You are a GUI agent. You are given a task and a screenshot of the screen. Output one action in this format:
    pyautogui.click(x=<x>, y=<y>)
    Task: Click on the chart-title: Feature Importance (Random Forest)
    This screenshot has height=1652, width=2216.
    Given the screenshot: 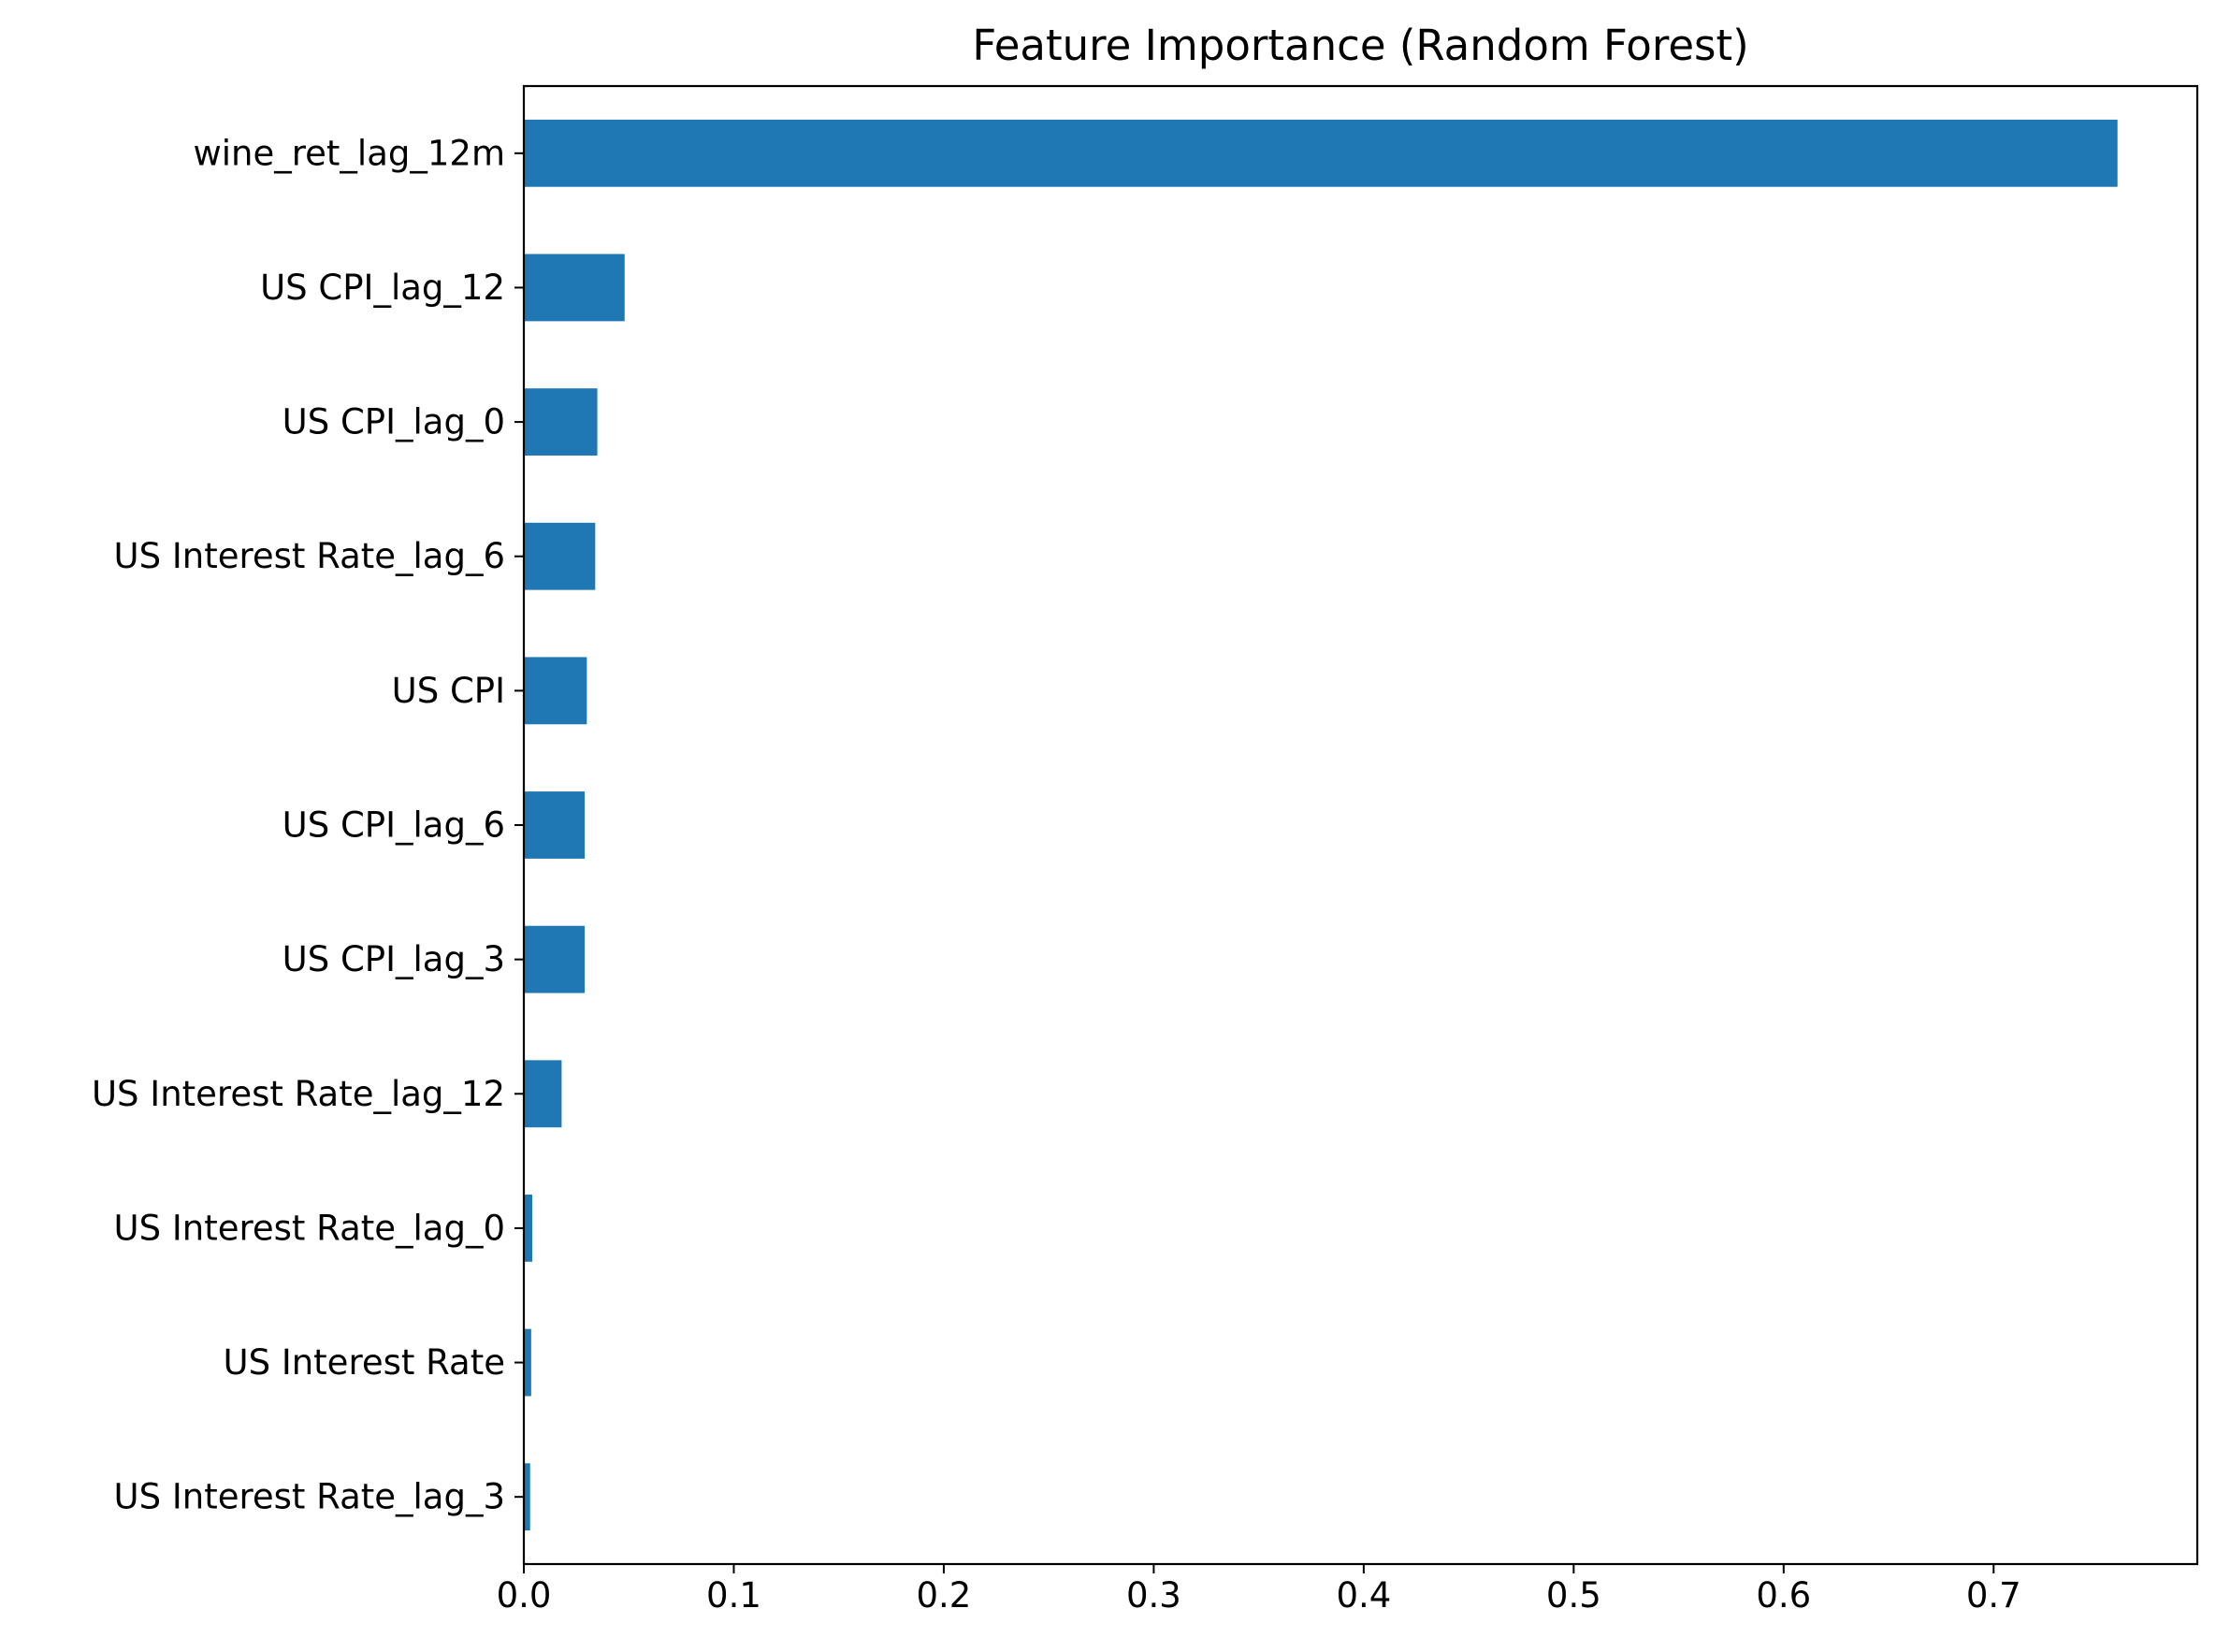 What is the action you would take?
    pyautogui.click(x=1360, y=45)
    